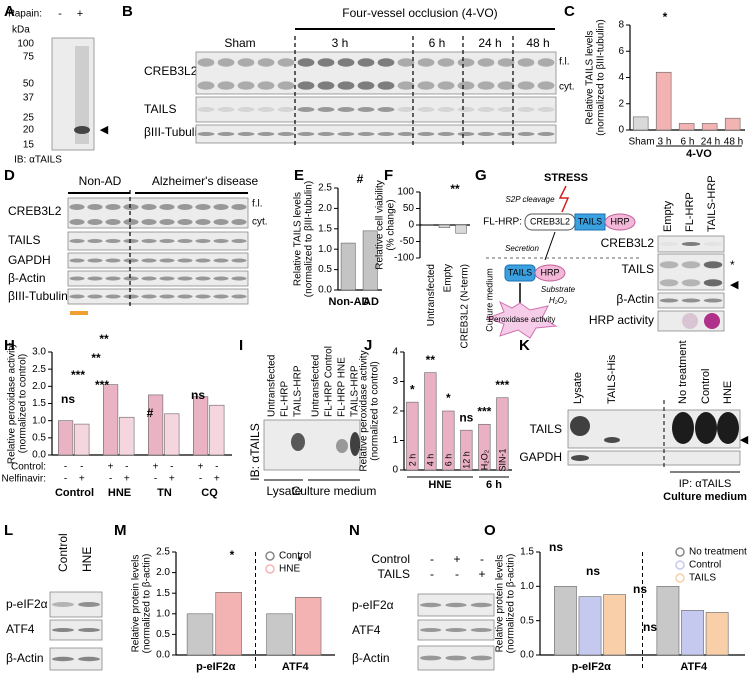 This screenshot has width=750, height=687. I want to click on lightning, so click(564, 199).